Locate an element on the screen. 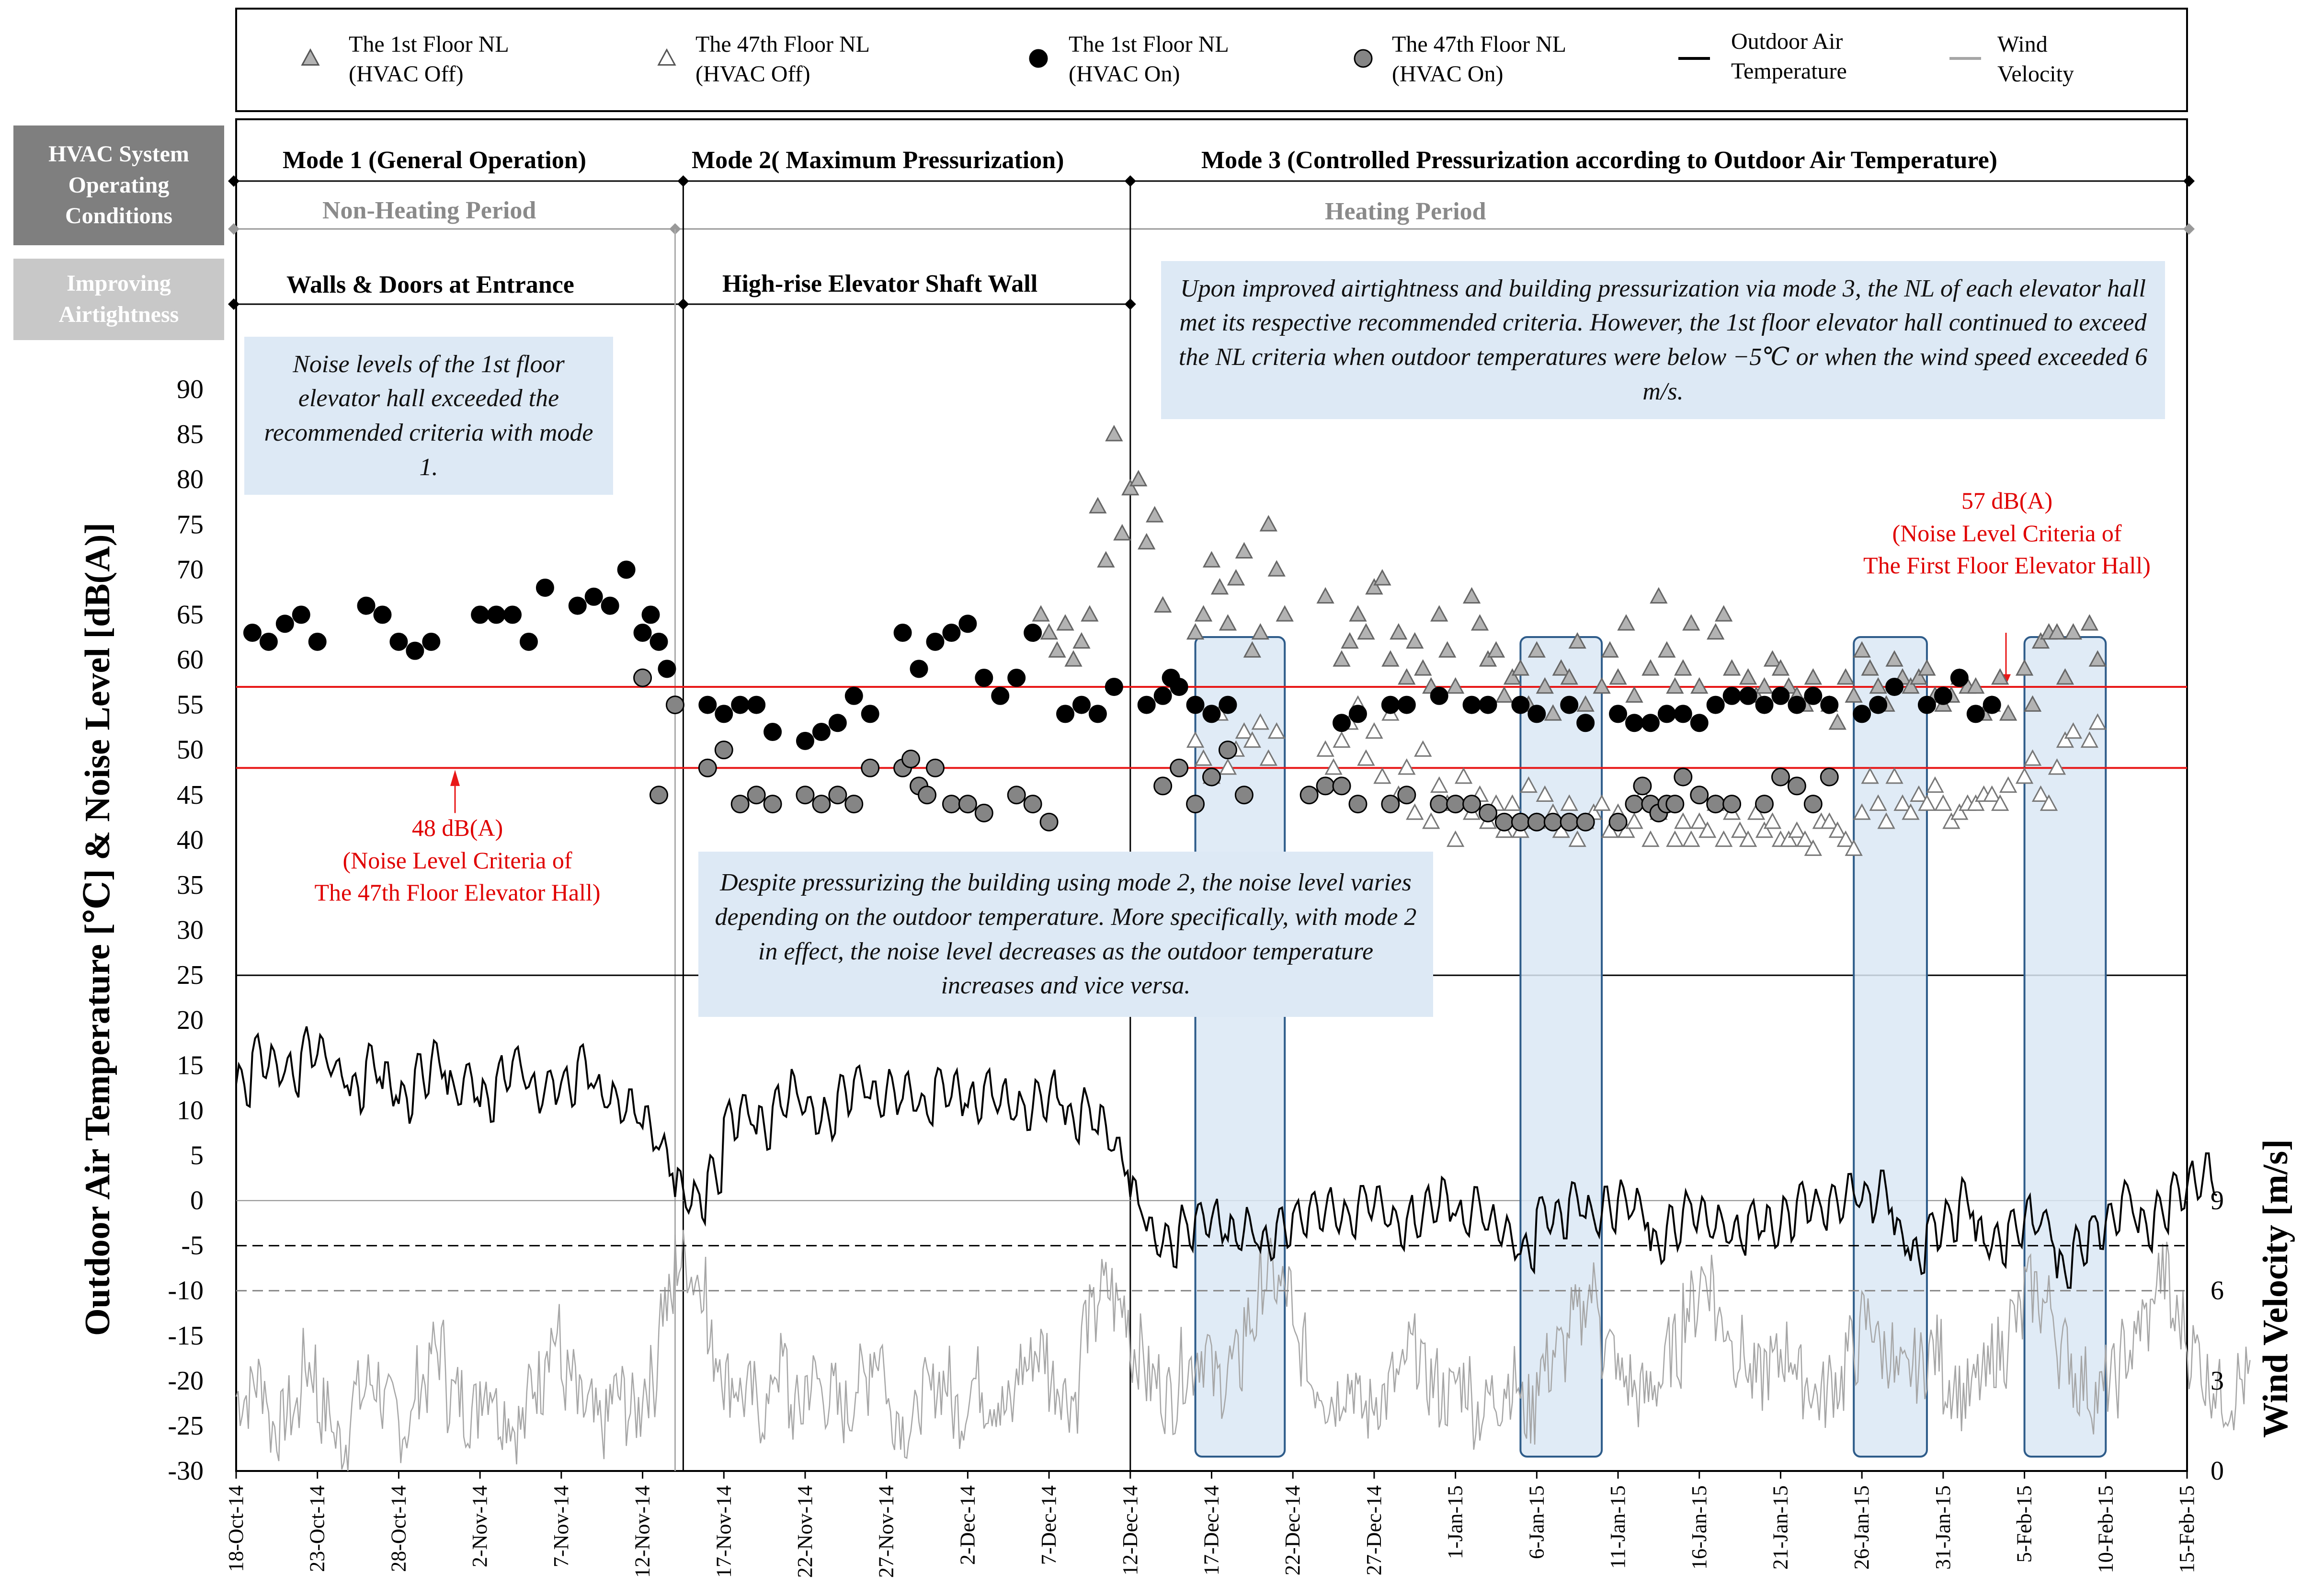 Image resolution: width=2302 pixels, height=1596 pixels. airtightness-phase2-label: High-rise Elevator Shaft Wall is located at coordinates (880, 283).